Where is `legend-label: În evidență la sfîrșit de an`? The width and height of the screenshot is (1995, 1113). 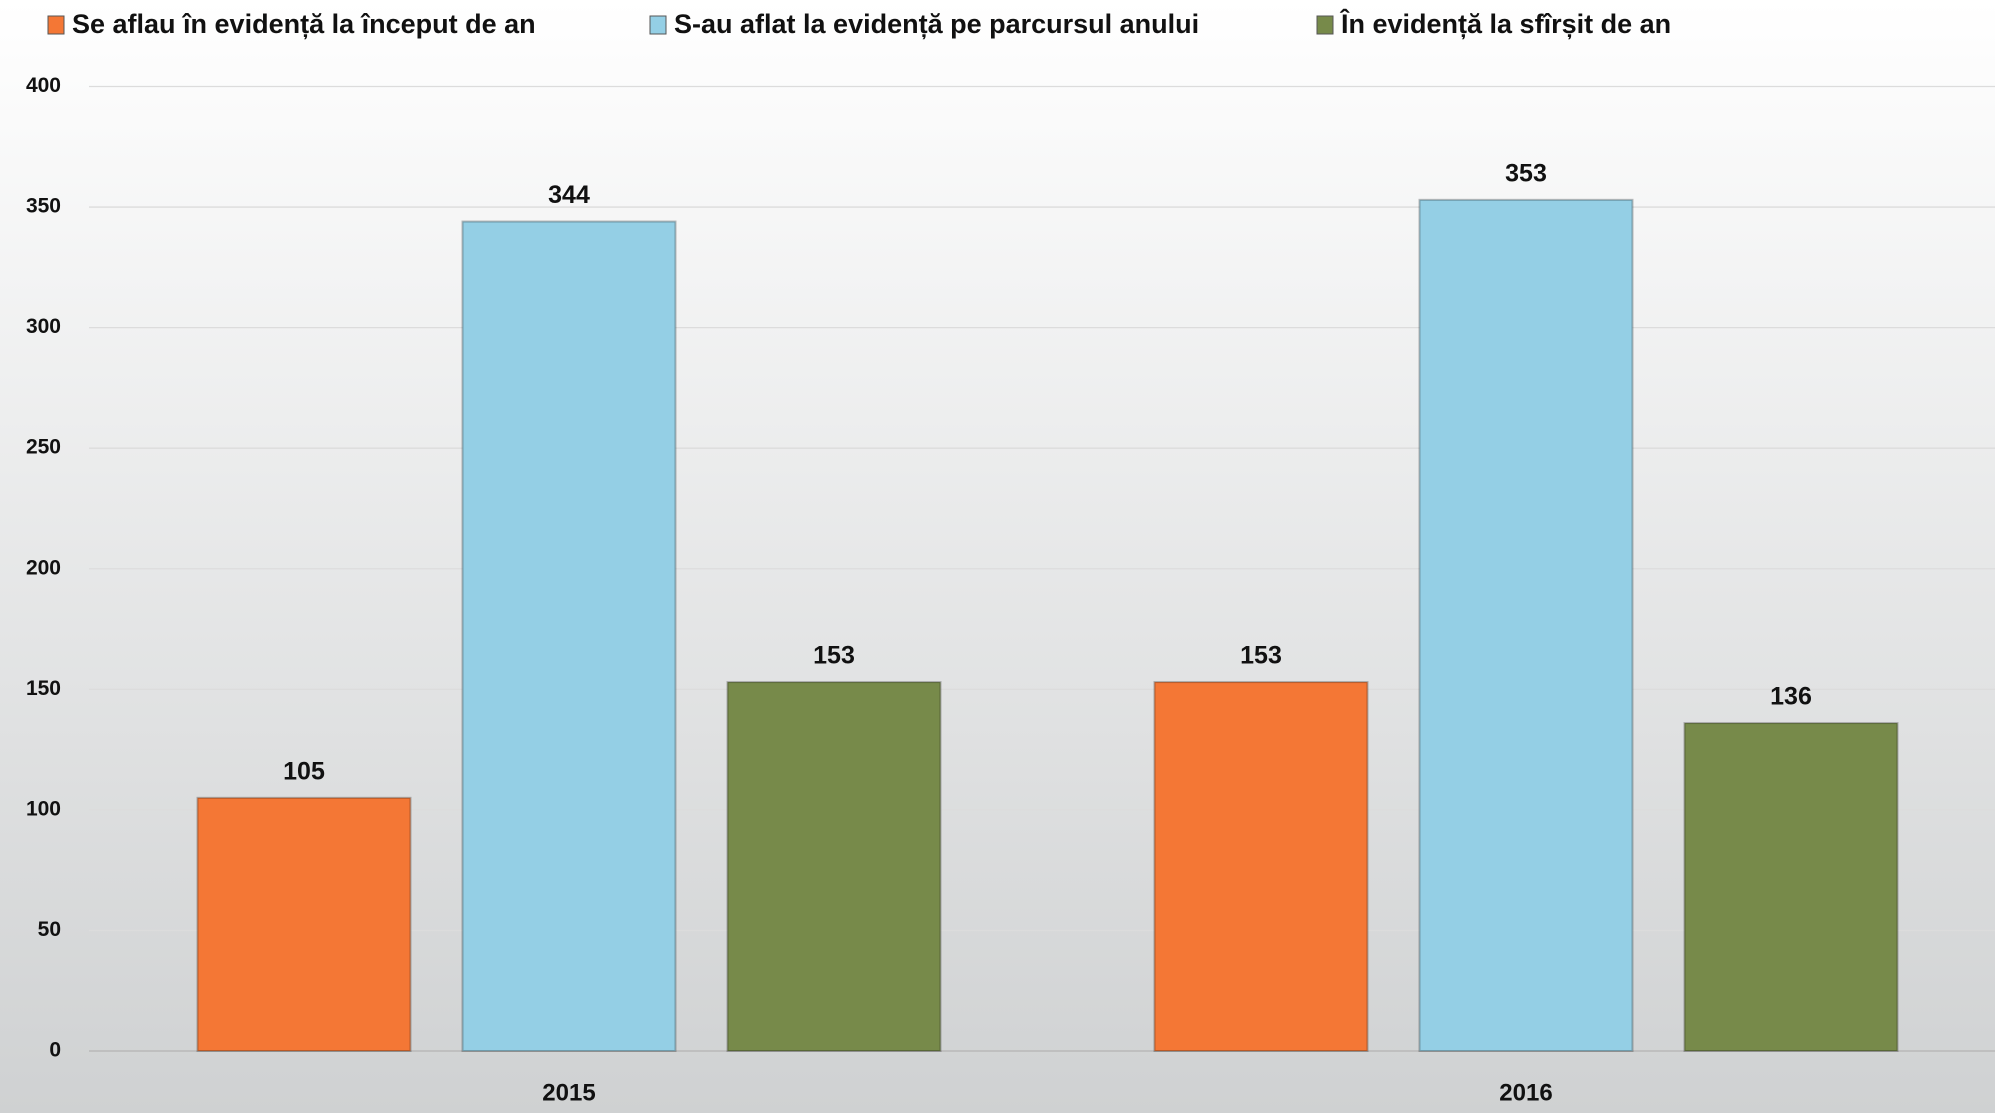 legend-label: În evidență la sfîrșit de an is located at coordinates (1505, 23).